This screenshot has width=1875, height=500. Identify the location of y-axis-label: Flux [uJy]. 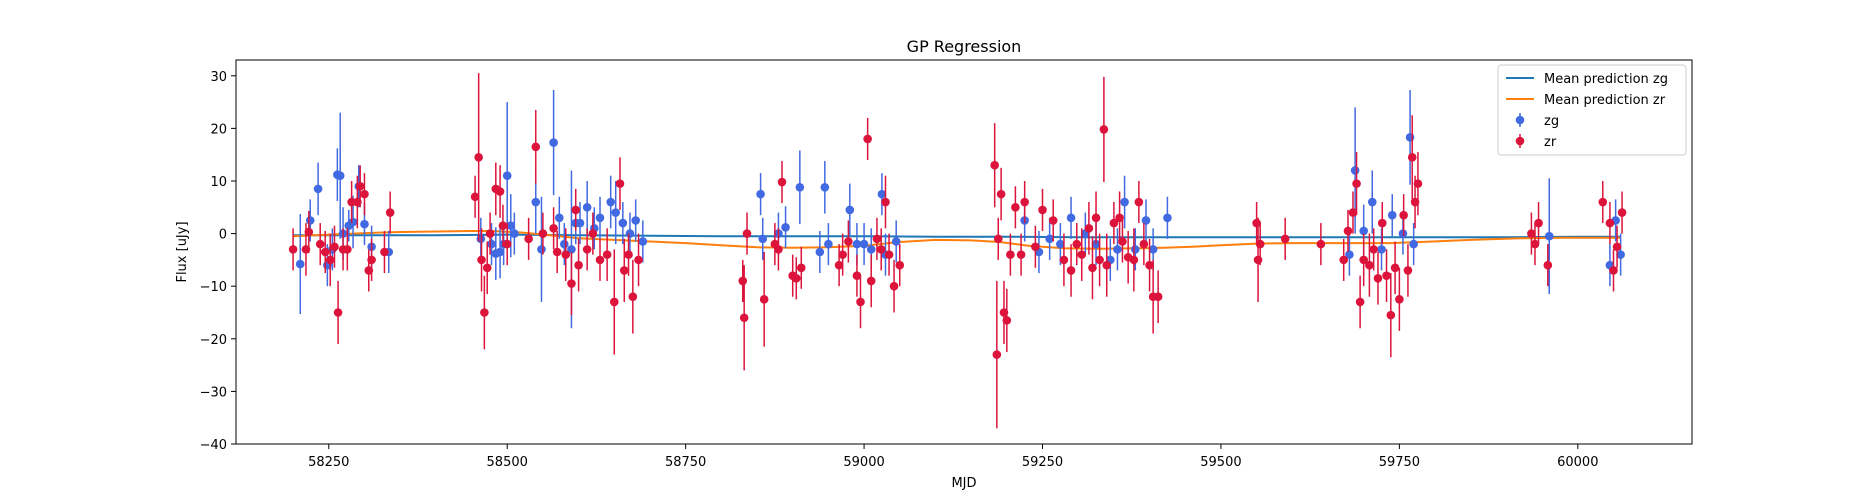
(182, 251).